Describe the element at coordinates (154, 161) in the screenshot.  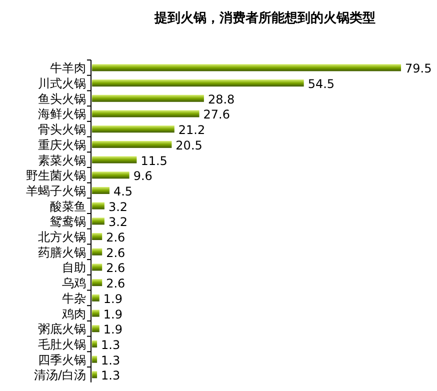
I see `data-label: 11.5` at that location.